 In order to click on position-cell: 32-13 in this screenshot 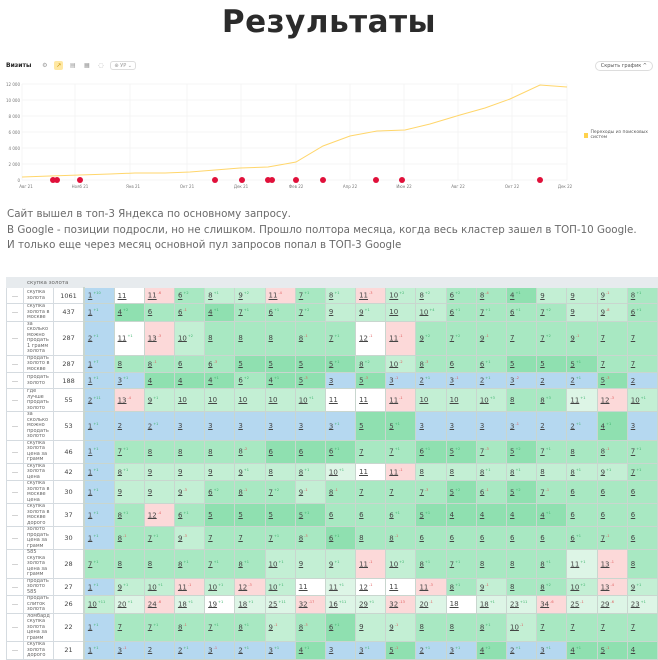, I will do `click(401, 604)`.